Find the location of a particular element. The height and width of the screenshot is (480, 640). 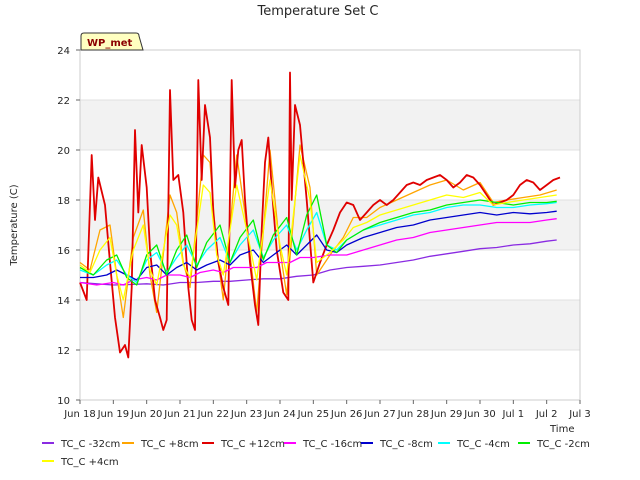

y-tick-label: 12 is located at coordinates (63, 351).